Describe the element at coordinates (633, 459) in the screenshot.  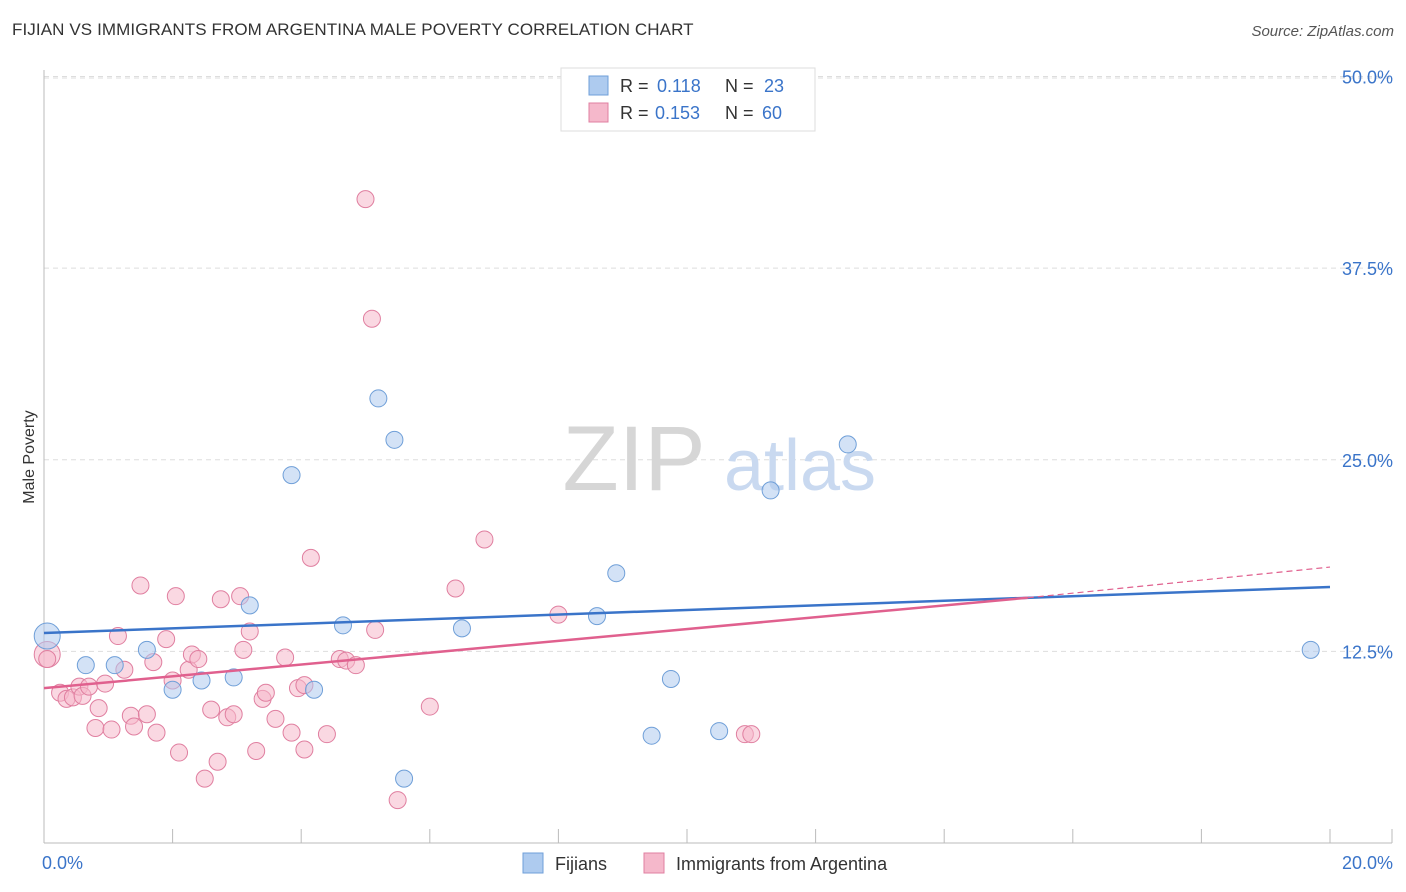
I see `watermark-zip: ZIP` at that location.